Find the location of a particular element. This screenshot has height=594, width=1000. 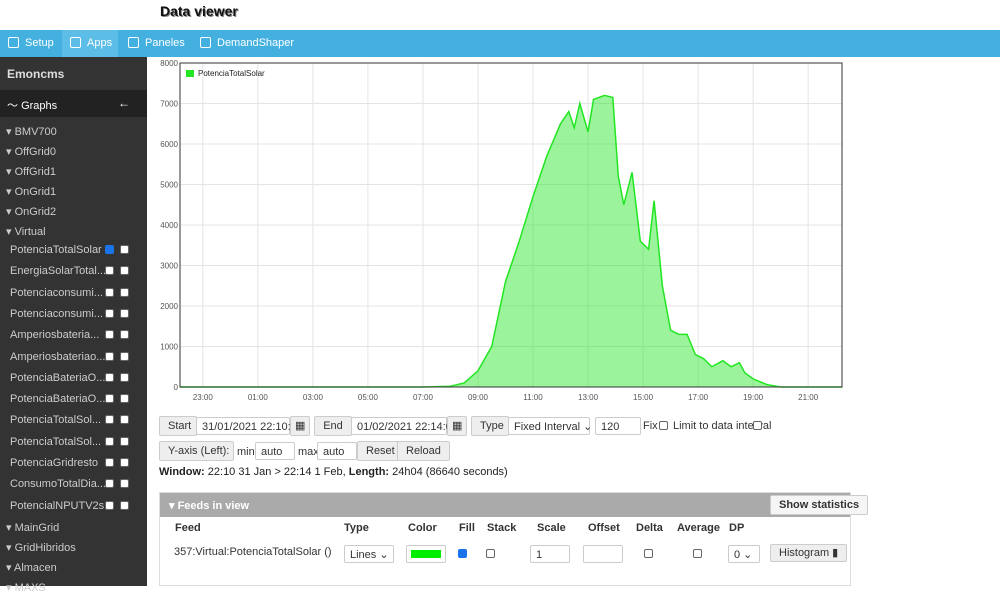

nav-item: Apps is located at coordinates (90, 43).